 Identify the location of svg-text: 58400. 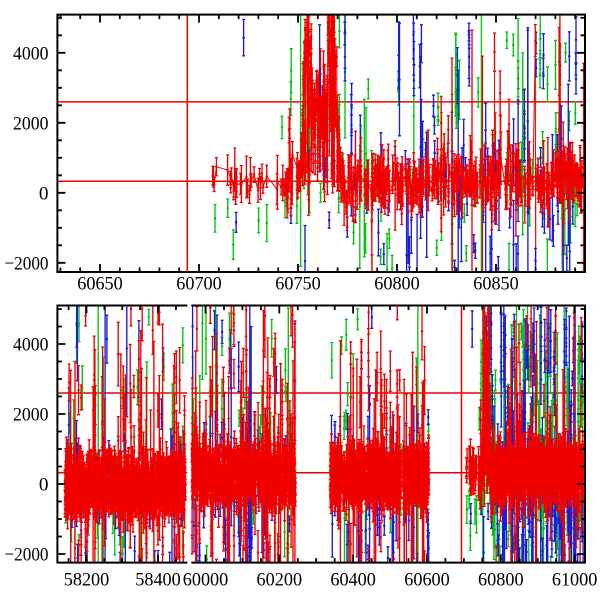
(158, 579).